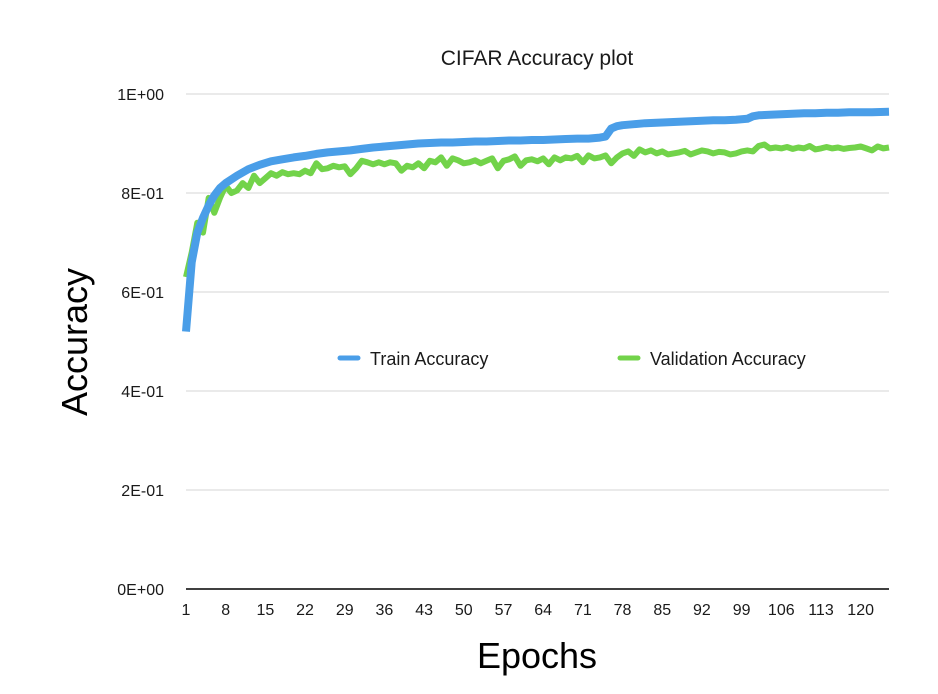 Image resolution: width=938 pixels, height=694 pixels. Describe the element at coordinates (429, 359) in the screenshot. I see `legend-label-train: Train Accuracy` at that location.